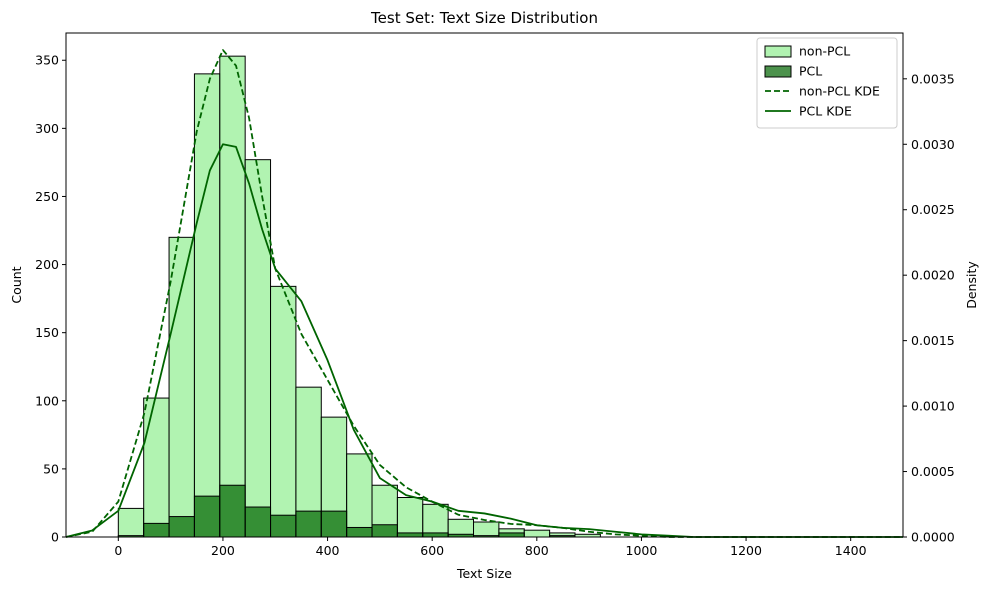 This screenshot has width=989, height=590. Describe the element at coordinates (47, 196) in the screenshot. I see `y-tick-label: 250` at that location.